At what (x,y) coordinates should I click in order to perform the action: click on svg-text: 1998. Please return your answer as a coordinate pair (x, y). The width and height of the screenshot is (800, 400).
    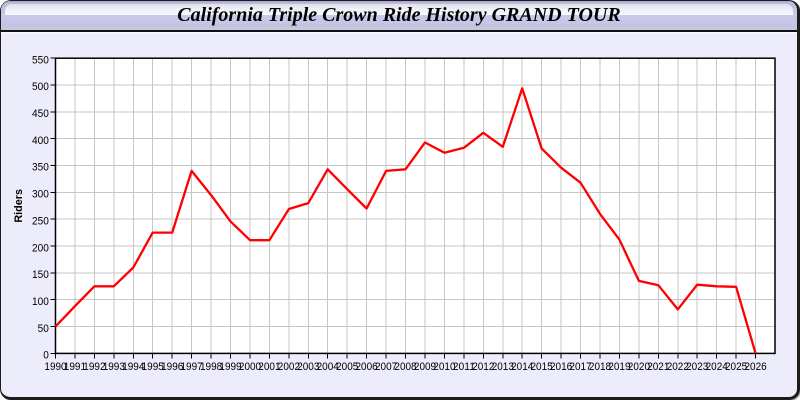
    Looking at the image, I should click on (211, 367).